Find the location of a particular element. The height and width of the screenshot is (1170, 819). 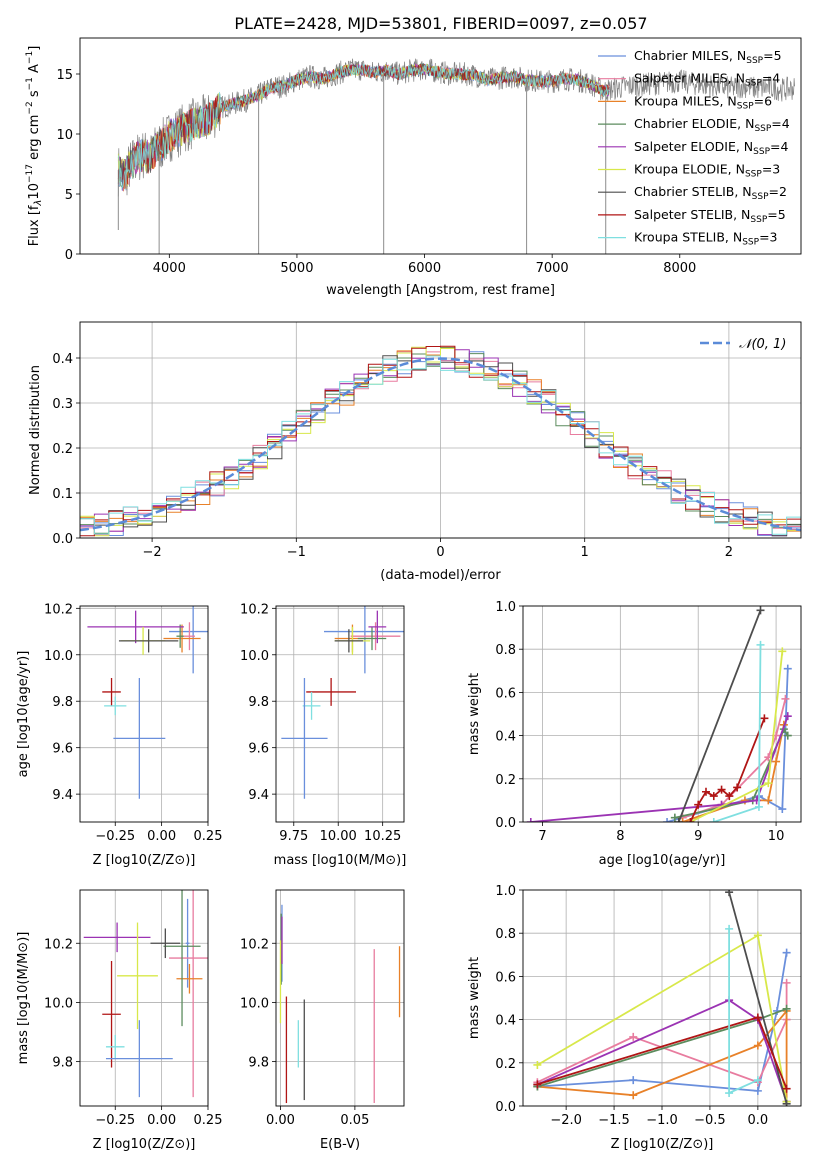

y-tick-label: 9.4 is located at coordinates (258, 795).